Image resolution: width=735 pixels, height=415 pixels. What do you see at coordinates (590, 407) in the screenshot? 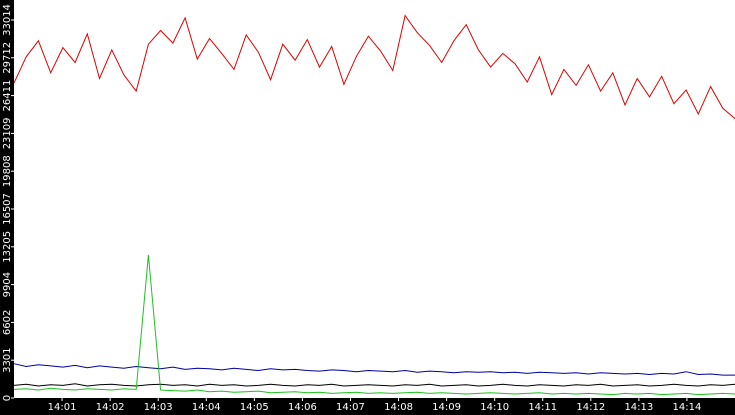
I see `x-tick-label: 14:12` at bounding box center [590, 407].